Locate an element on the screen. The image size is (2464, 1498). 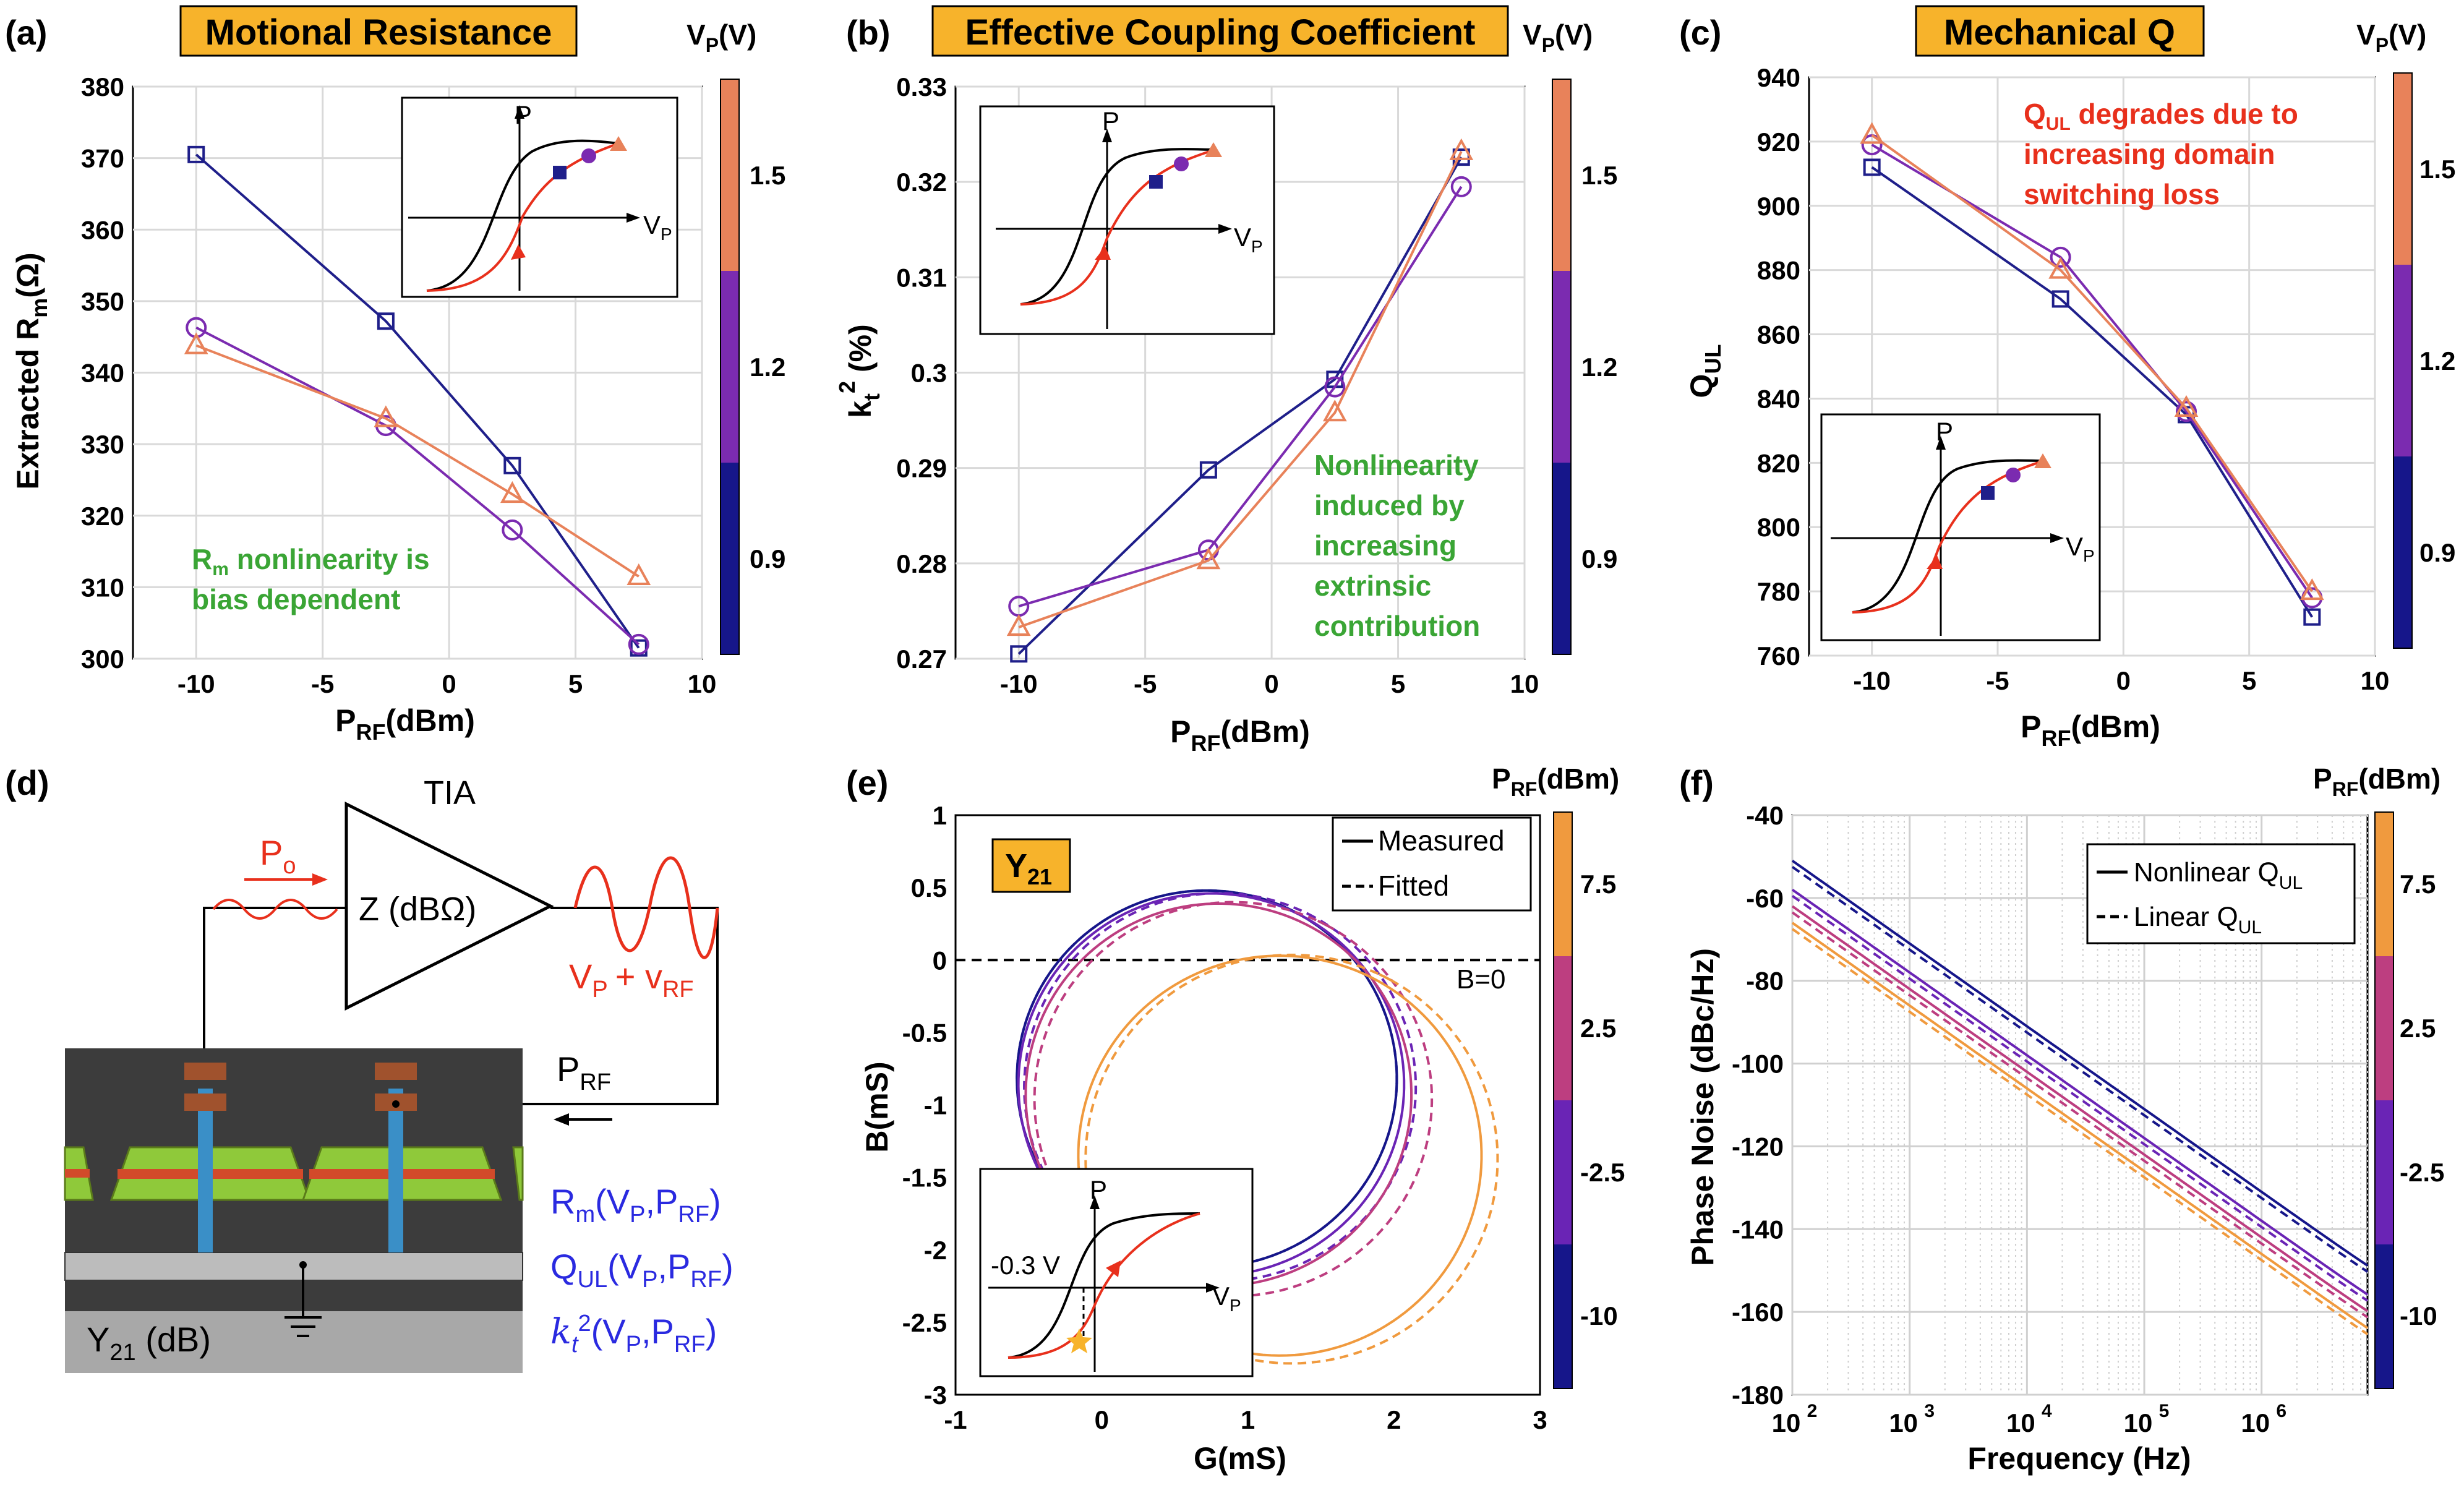
annotation-c-line2: increasing domain is located at coordinates (2149, 154).